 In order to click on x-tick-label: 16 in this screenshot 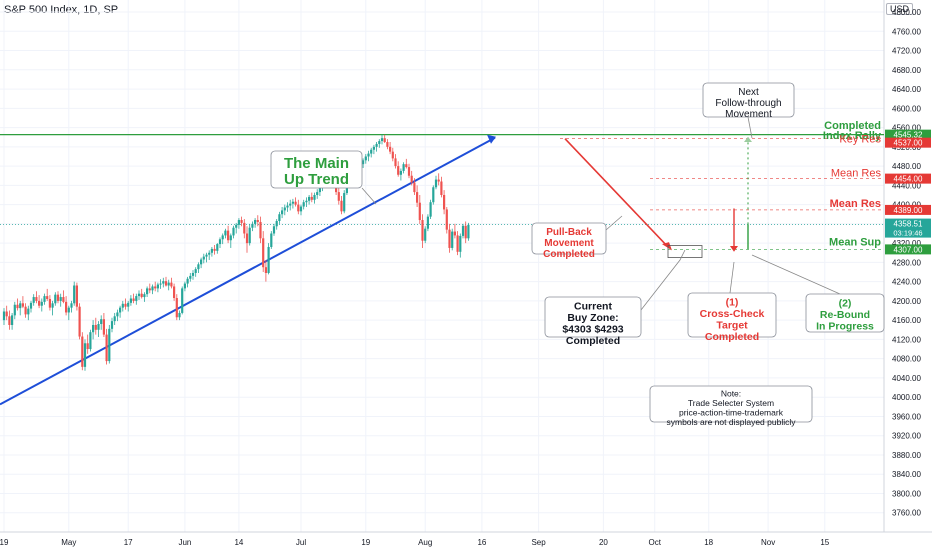, I will do `click(481, 542)`.